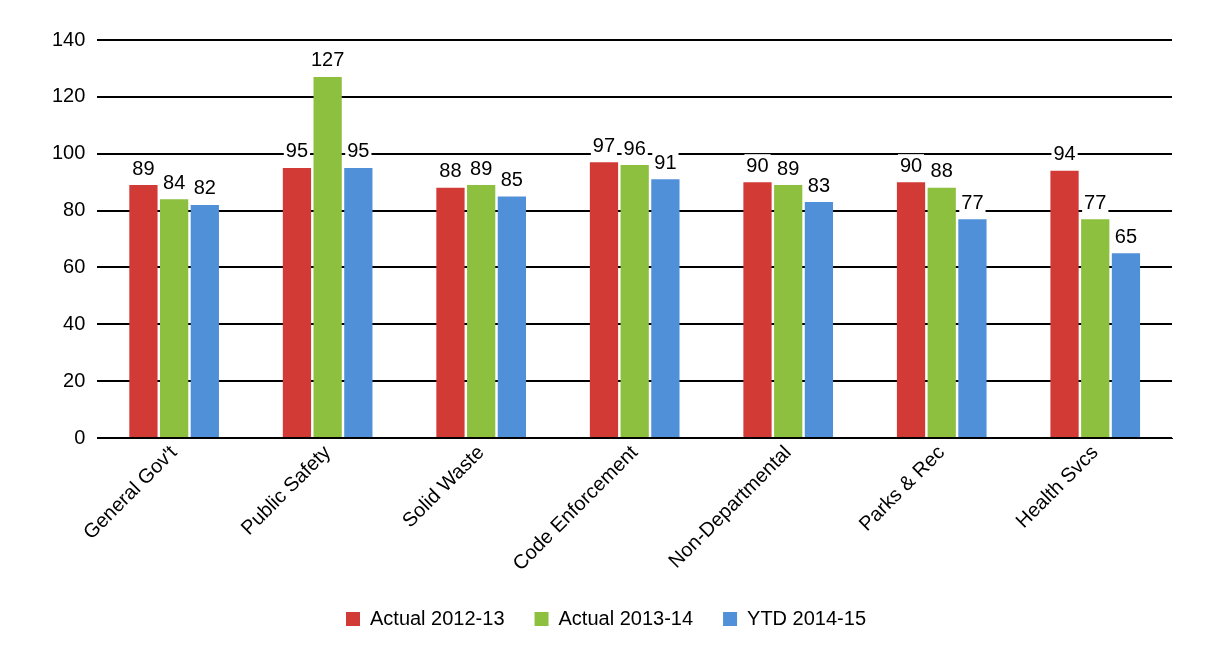  I want to click on legend-label: Actual 2012-13, so click(437, 617).